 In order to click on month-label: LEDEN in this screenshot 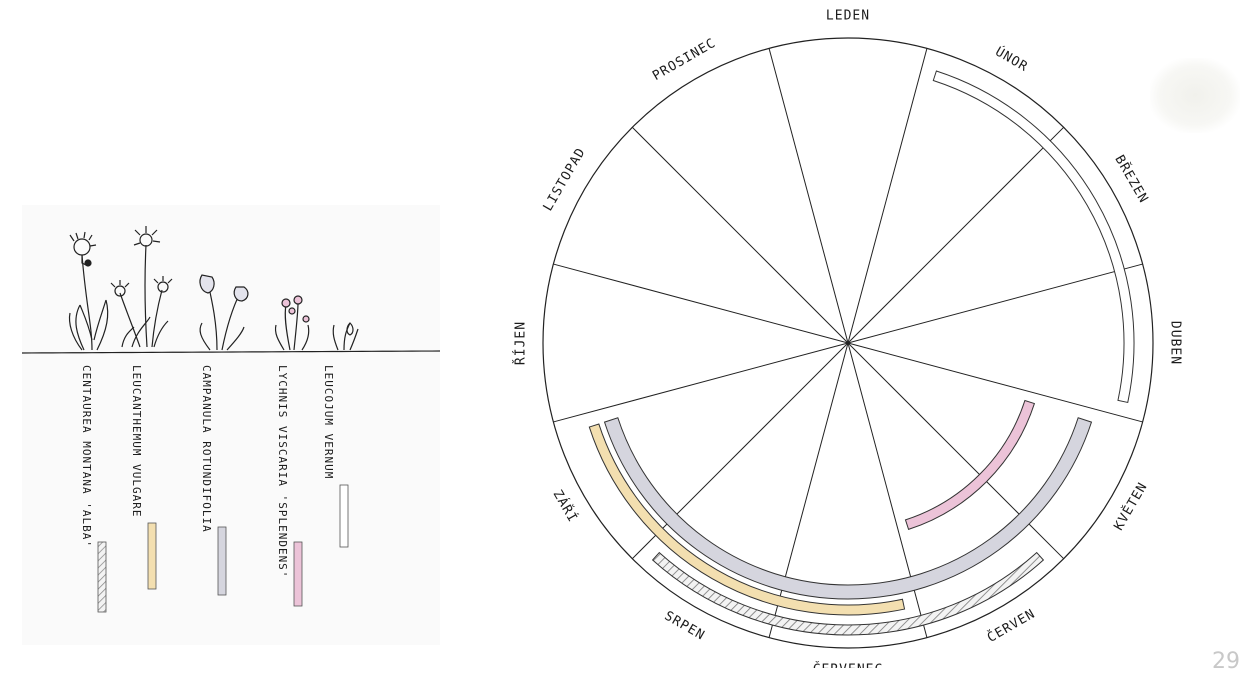, I will do `click(848, 16)`.